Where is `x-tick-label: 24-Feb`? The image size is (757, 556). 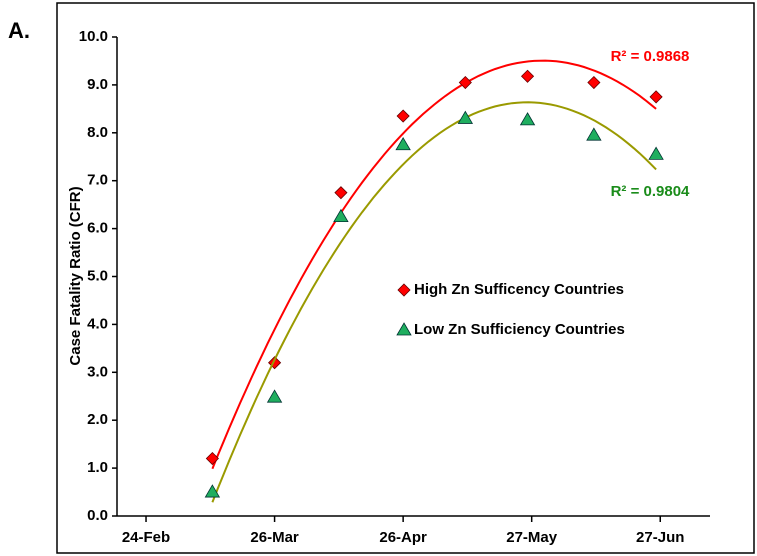 x-tick-label: 24-Feb is located at coordinates (146, 537).